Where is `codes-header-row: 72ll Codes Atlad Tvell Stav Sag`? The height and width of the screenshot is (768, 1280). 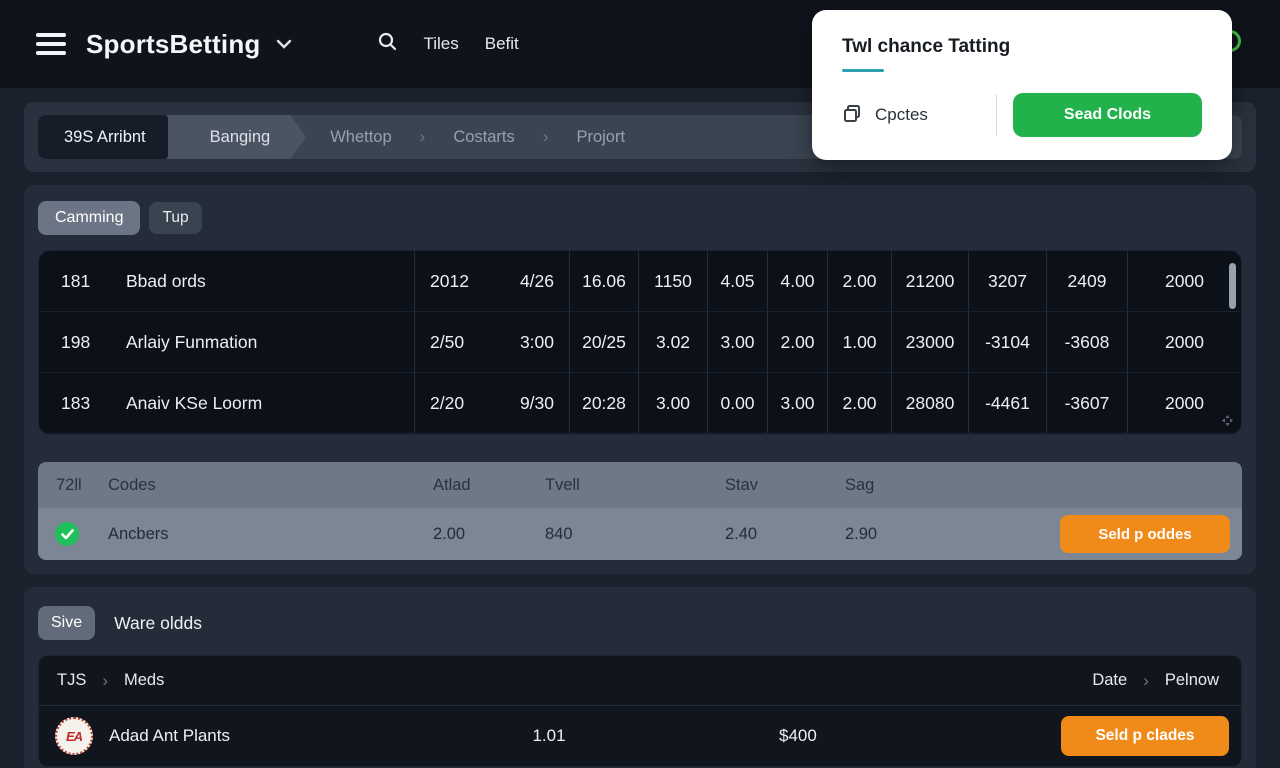
codes-header-row: 72ll Codes Atlad Tvell Stav Sag is located at coordinates (640, 485).